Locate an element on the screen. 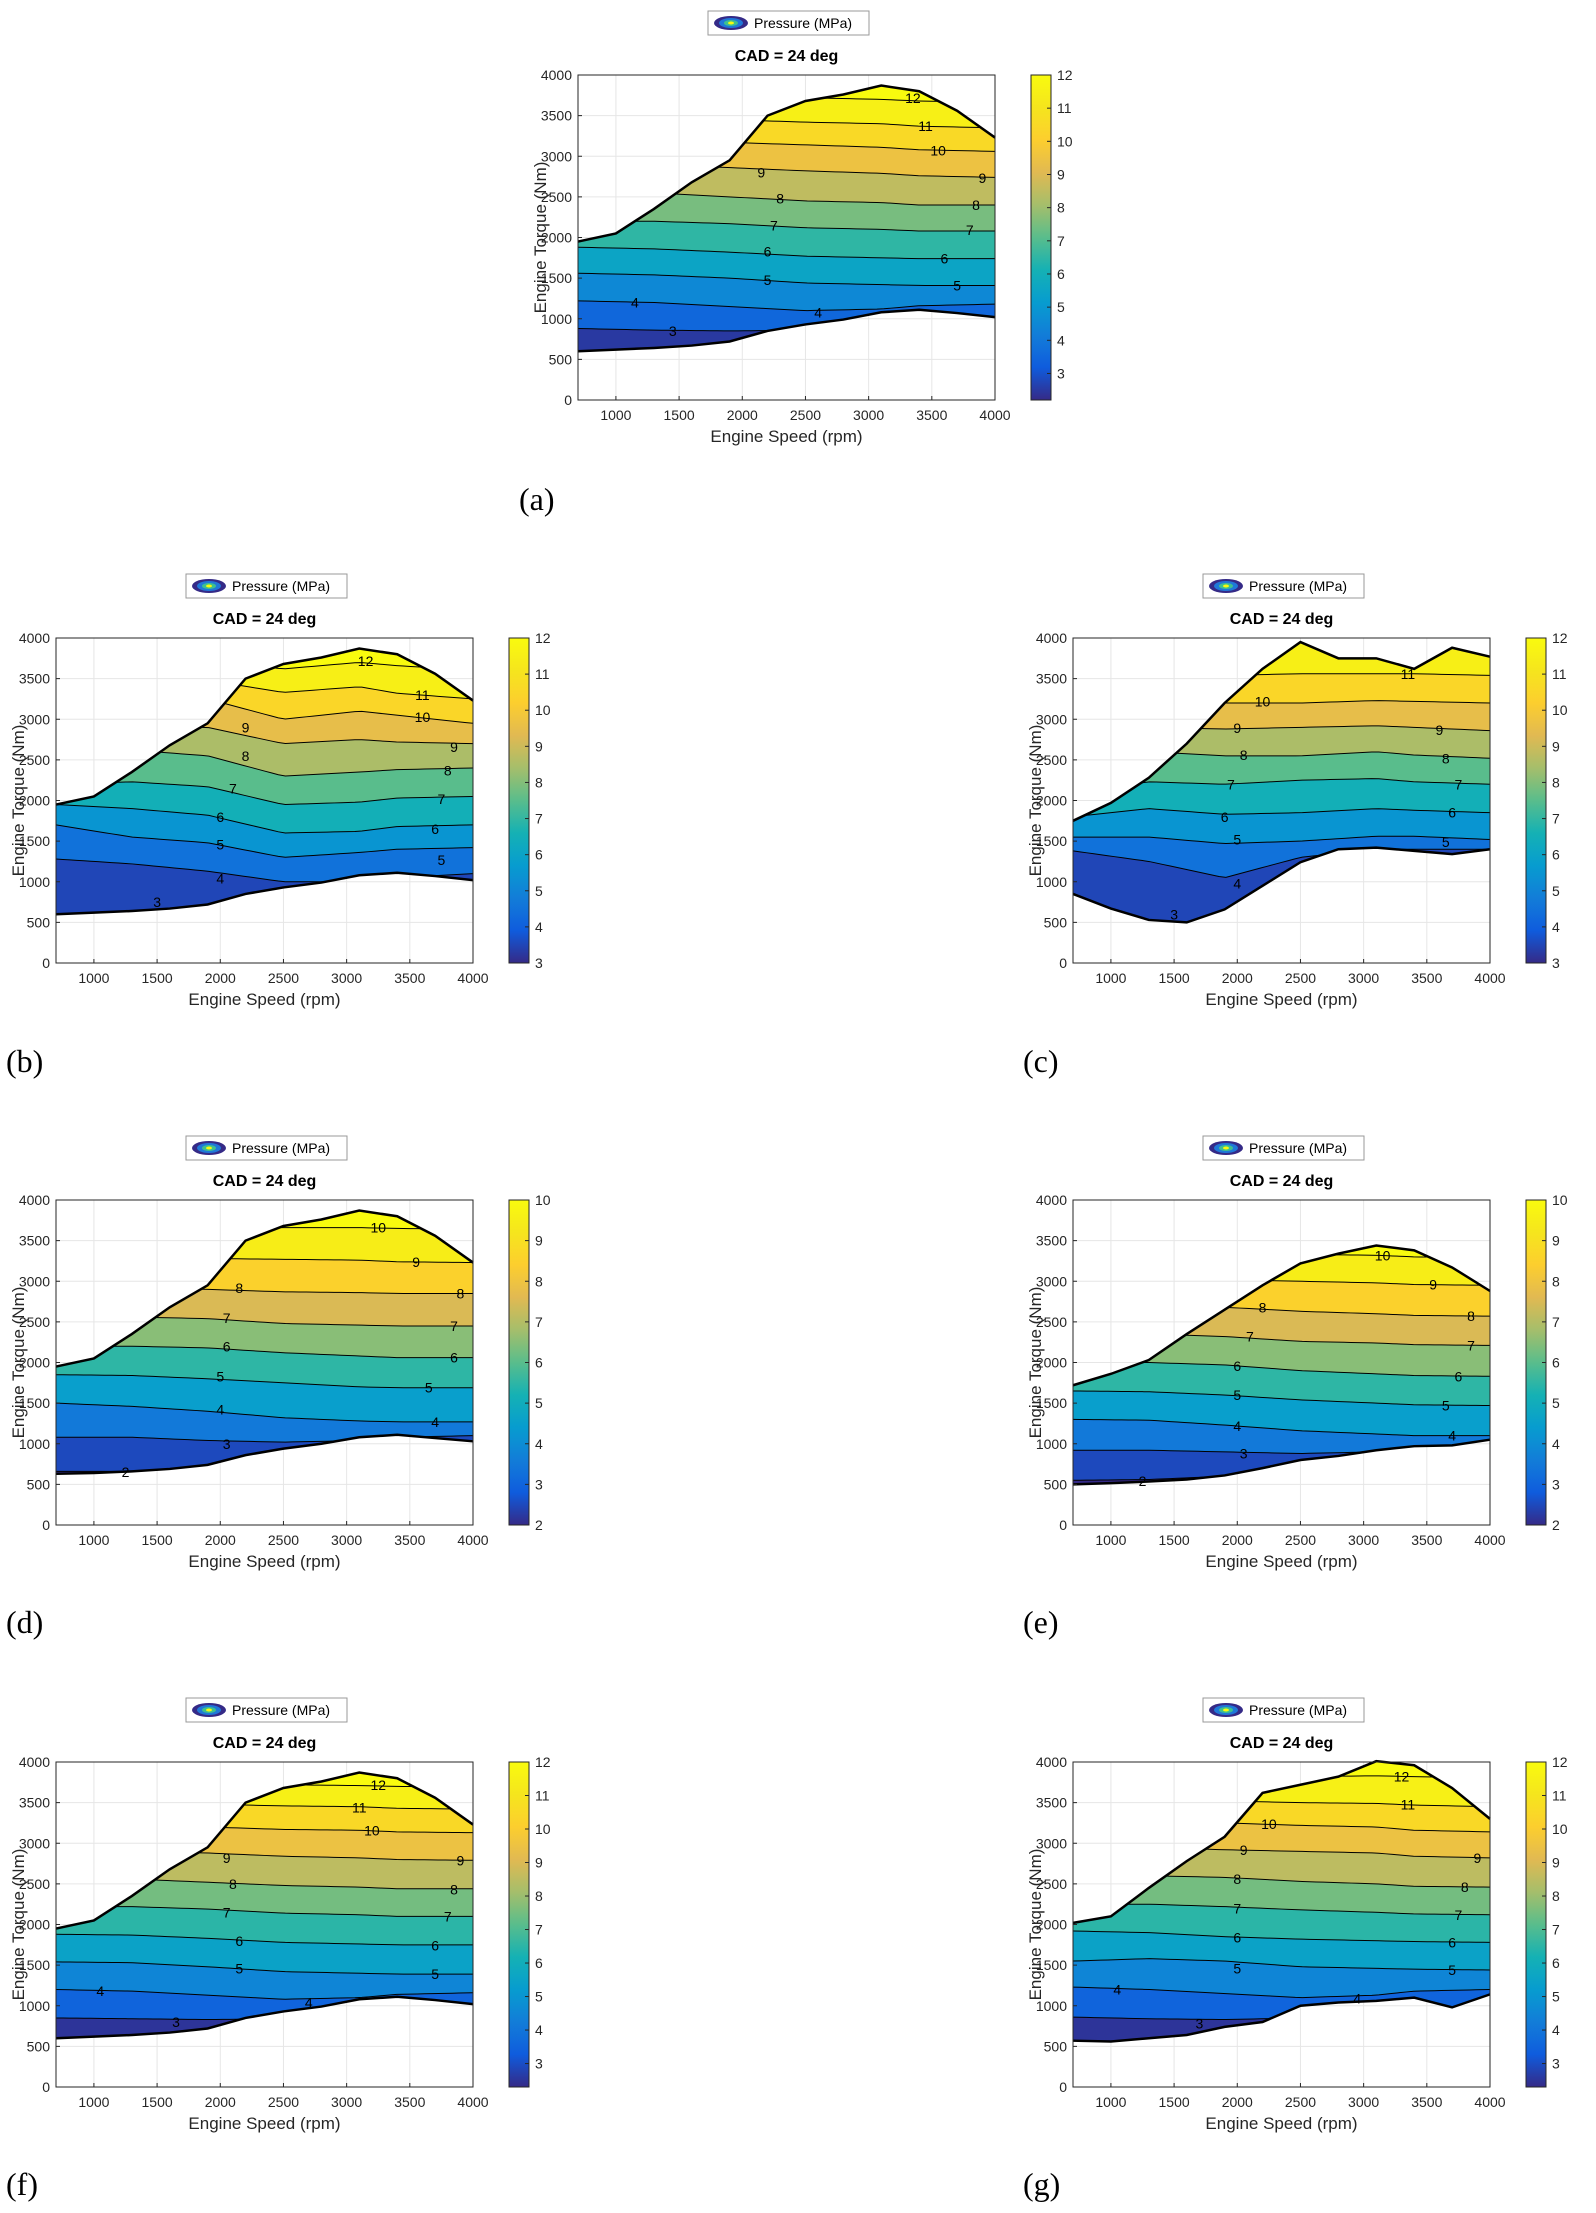 The image size is (1596, 2213). colorbar-tick-label: 8 is located at coordinates (539, 1281).